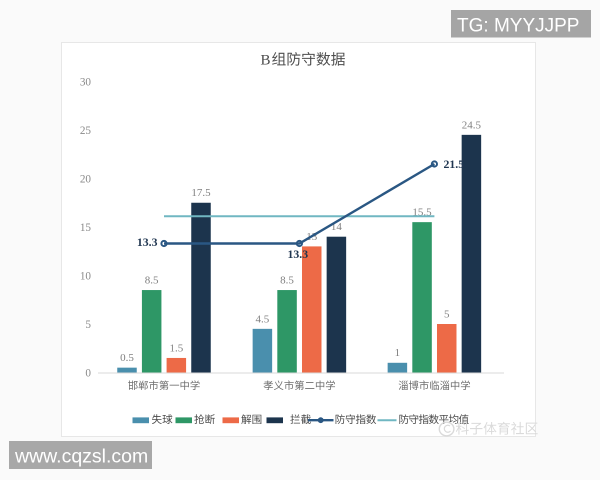 The width and height of the screenshot is (600, 480). What do you see at coordinates (81, 457) in the screenshot?
I see `svg-text: www.cqzsl.com` at bounding box center [81, 457].